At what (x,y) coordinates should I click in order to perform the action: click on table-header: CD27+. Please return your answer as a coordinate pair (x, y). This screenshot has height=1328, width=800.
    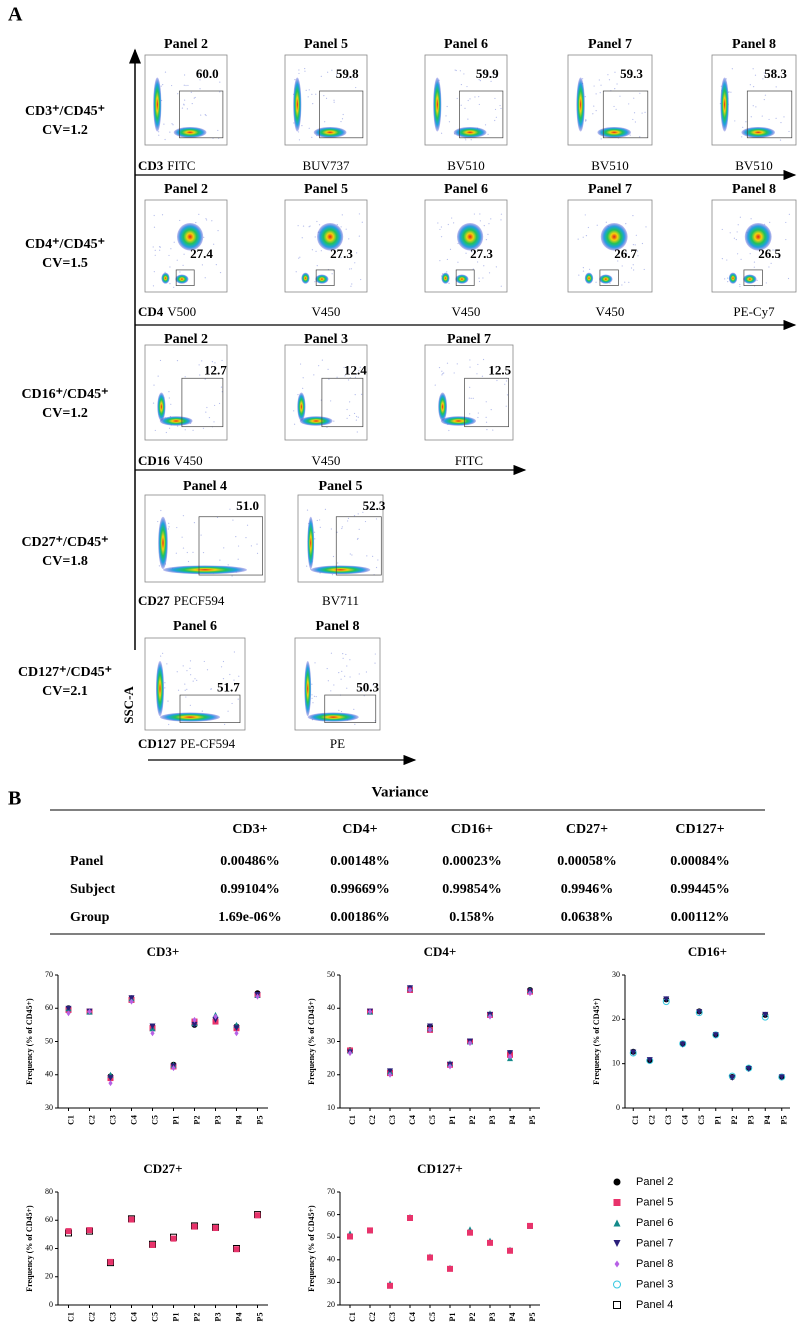
    Looking at the image, I should click on (587, 829).